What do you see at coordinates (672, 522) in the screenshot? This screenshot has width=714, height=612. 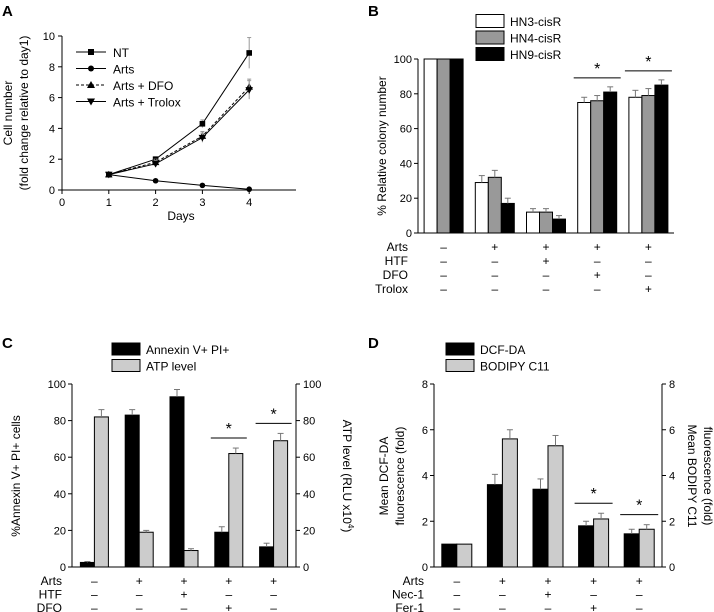 I see `y2-tick-label: 2` at bounding box center [672, 522].